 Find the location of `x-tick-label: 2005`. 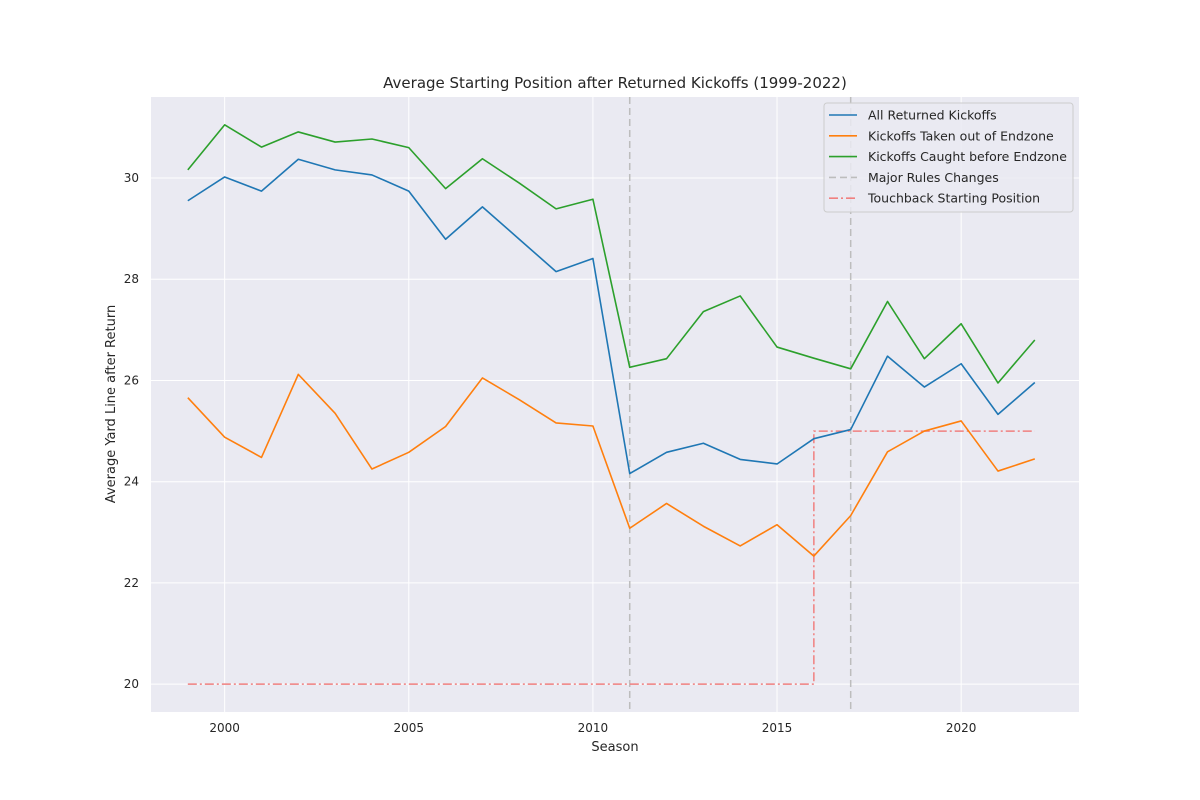

x-tick-label: 2005 is located at coordinates (409, 728).